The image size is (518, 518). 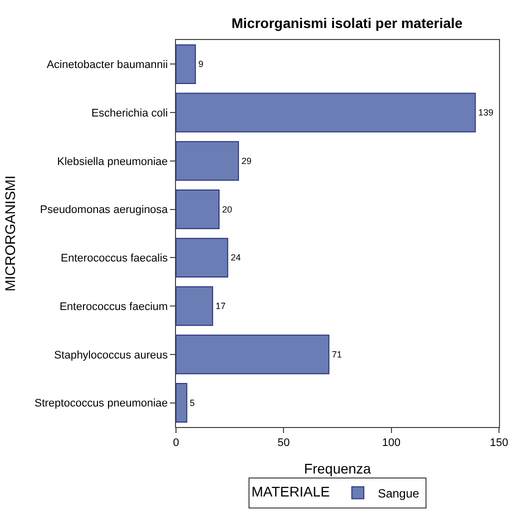 What do you see at coordinates (337, 354) in the screenshot?
I see `data-label: 71` at bounding box center [337, 354].